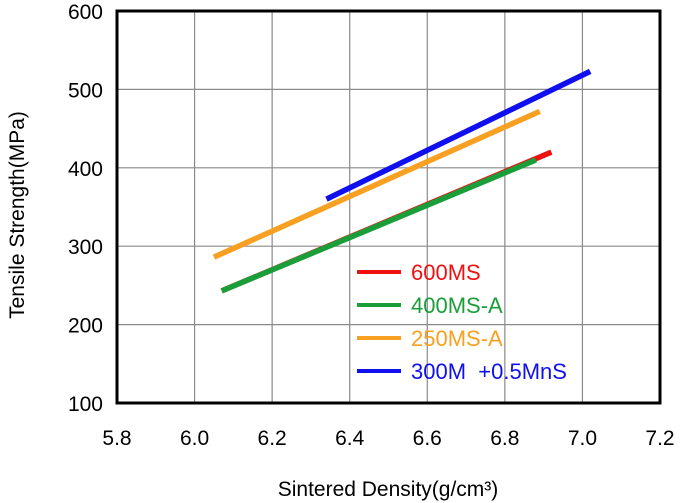  What do you see at coordinates (116, 438) in the screenshot?
I see `x-tick-label: 5.8` at bounding box center [116, 438].